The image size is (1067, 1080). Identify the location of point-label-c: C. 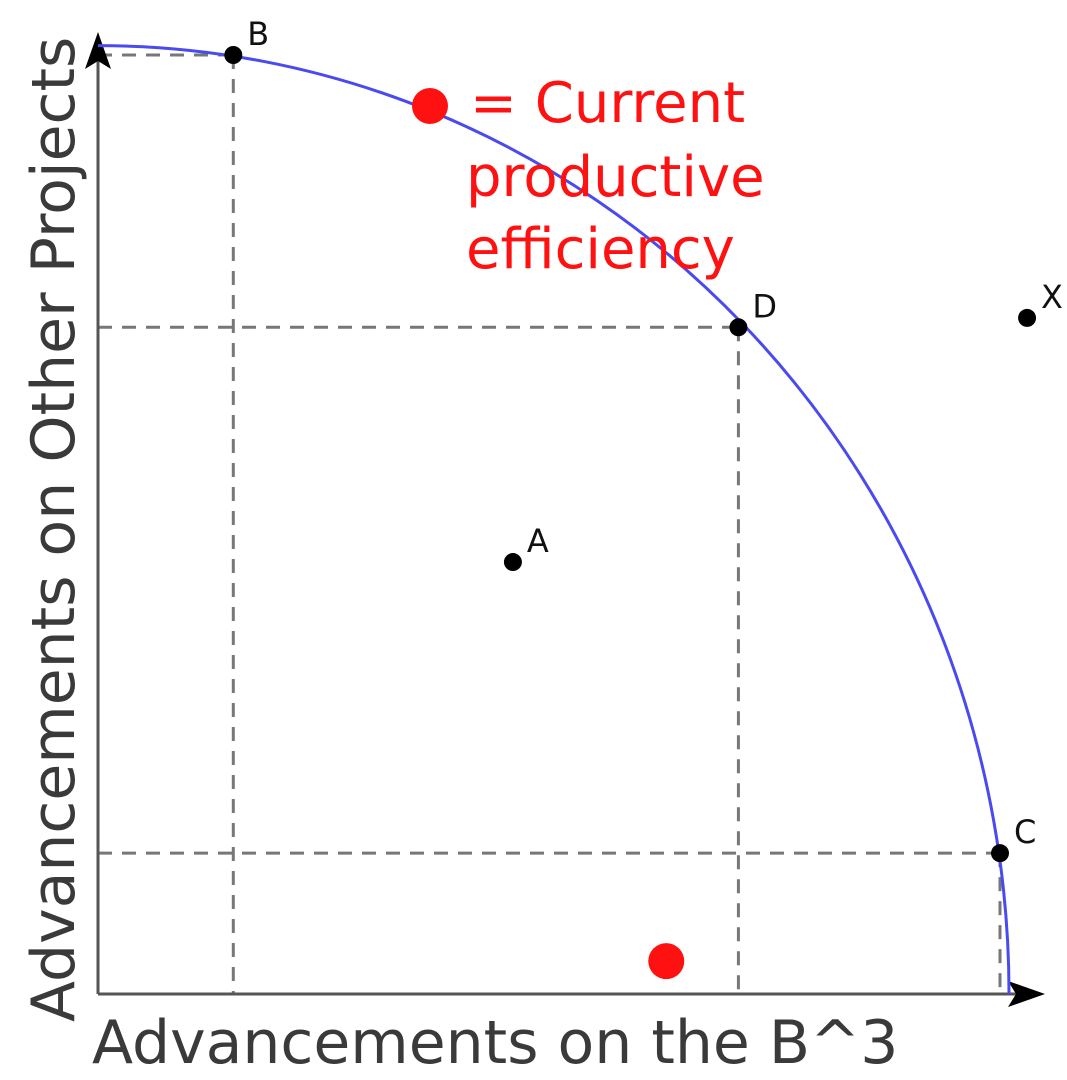
(1025, 832).